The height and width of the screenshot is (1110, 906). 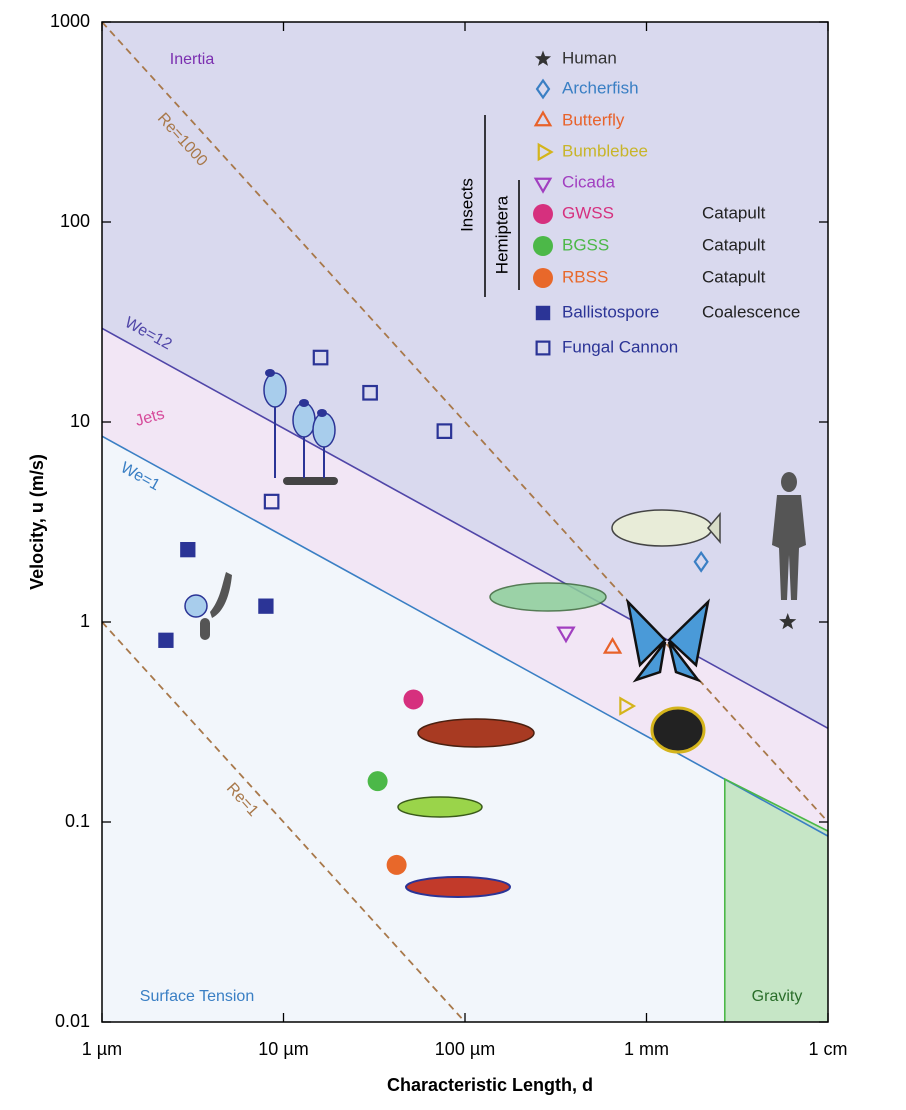 I want to click on group-label: Hemiptera, so click(x=501, y=234).